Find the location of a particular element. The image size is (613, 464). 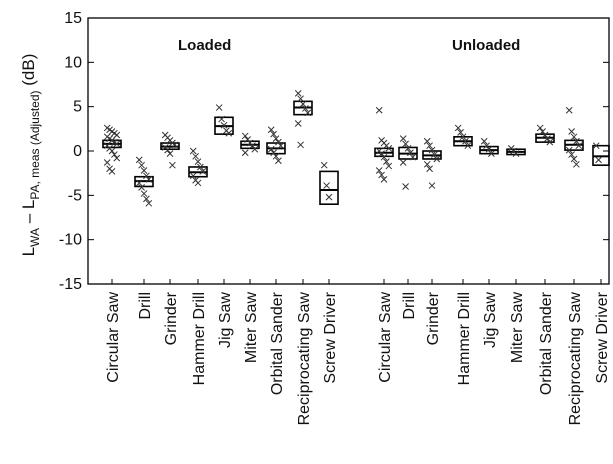

y-tick-label: 5 is located at coordinates (77, 107).